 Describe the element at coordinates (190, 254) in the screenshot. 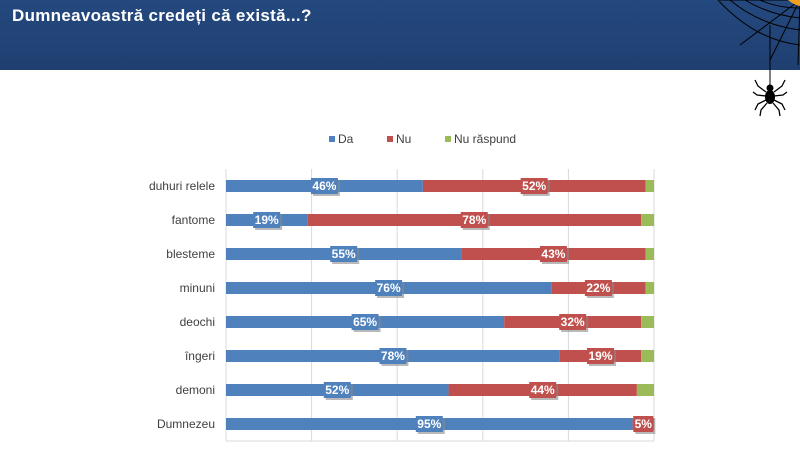

I see `category-label: blesteme` at that location.